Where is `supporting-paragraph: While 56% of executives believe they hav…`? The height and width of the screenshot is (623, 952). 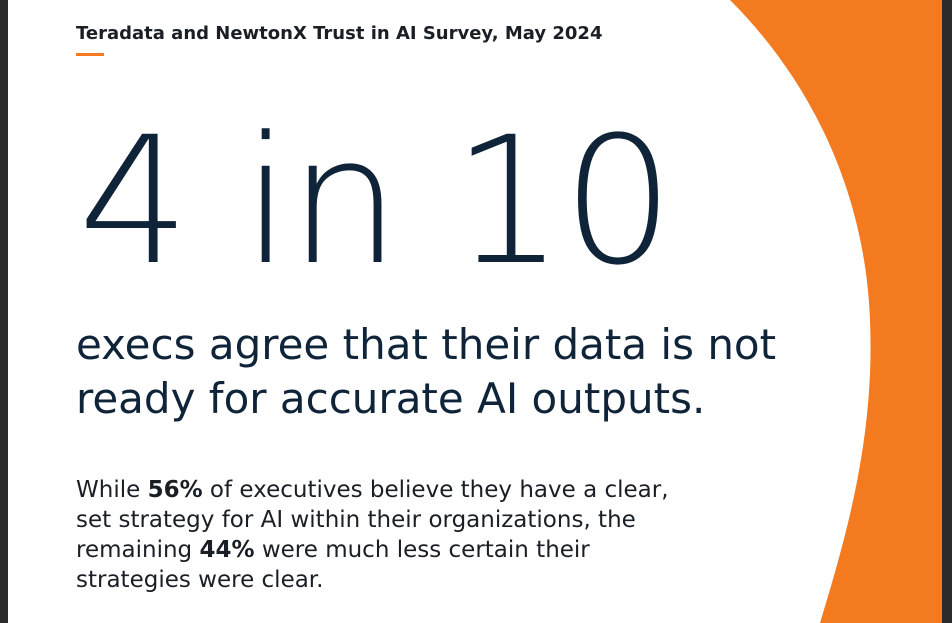
supporting-paragraph: While 56% of executives believe they hav… is located at coordinates (436, 535).